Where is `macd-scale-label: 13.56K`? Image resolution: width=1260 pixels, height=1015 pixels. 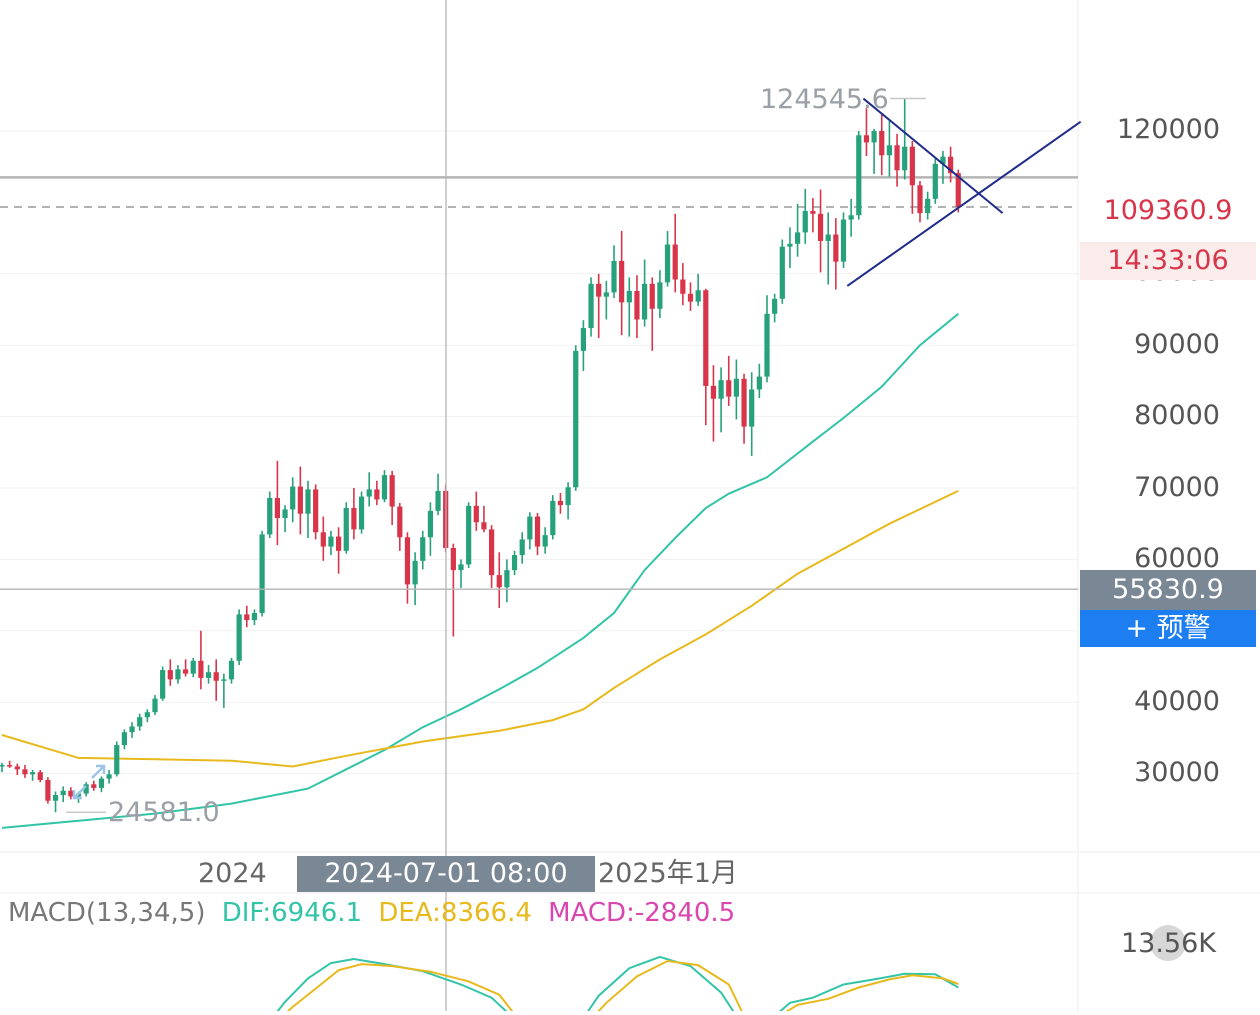 macd-scale-label: 13.56K is located at coordinates (1168, 943).